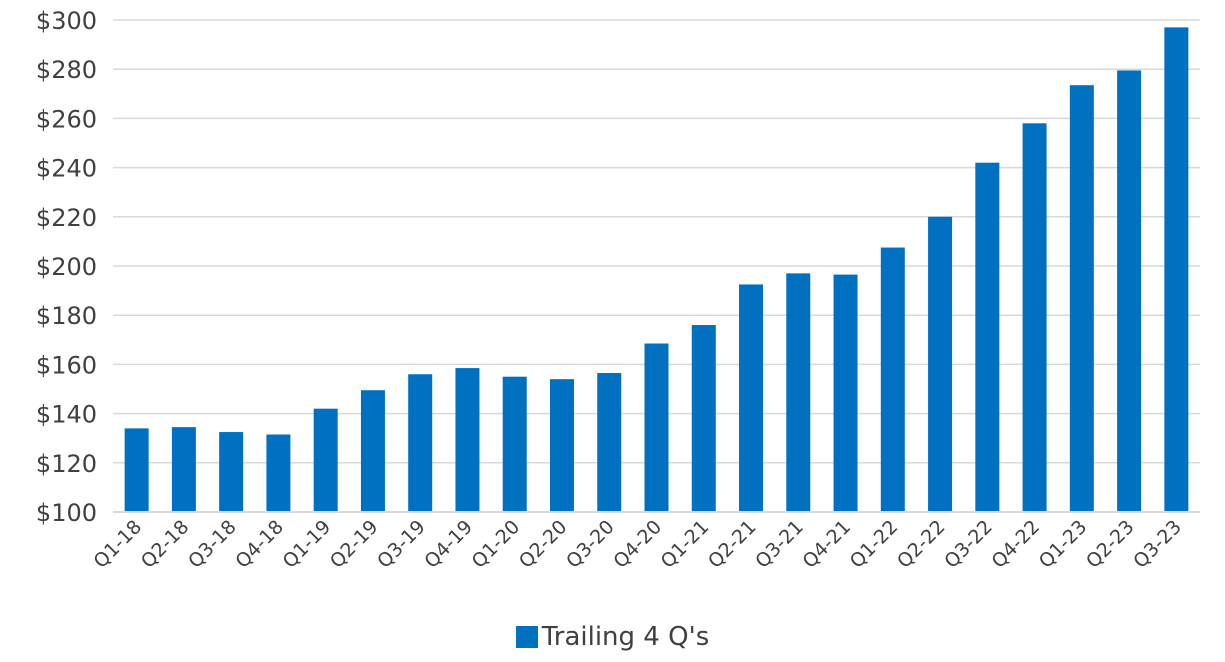  I want to click on legend: Trailing 4 Q's, so click(612, 642).